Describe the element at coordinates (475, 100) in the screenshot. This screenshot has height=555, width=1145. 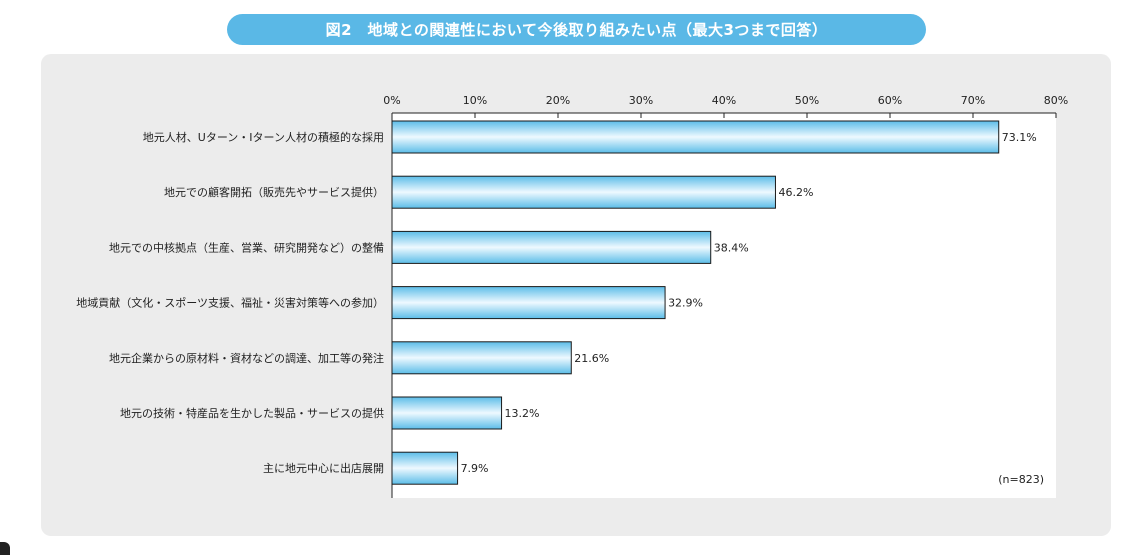
I see `x-tick-label: 10%` at that location.